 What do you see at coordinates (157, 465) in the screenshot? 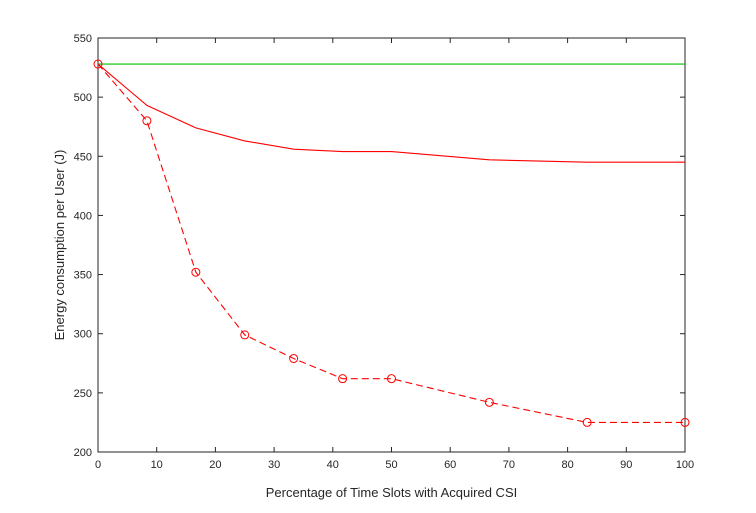
I see `x-tick-label: 10` at bounding box center [157, 465].